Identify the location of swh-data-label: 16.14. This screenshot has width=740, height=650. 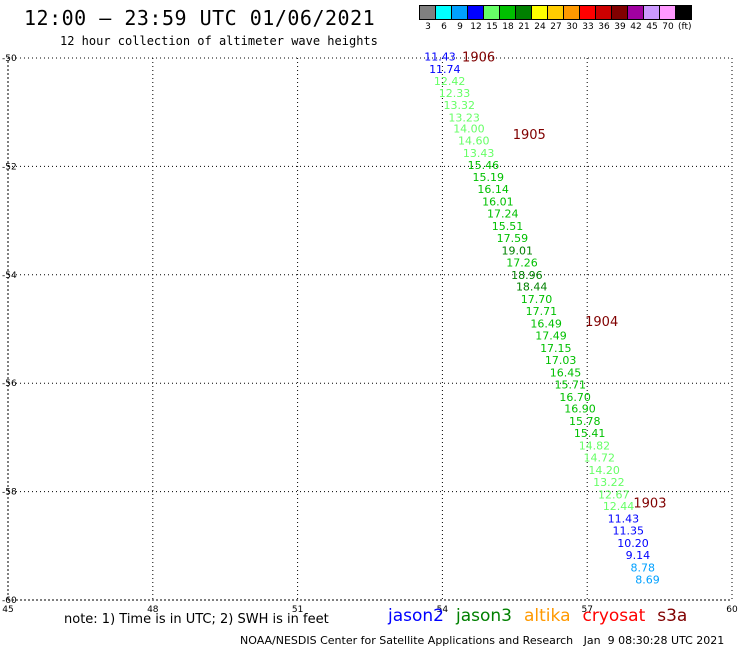
(493, 189).